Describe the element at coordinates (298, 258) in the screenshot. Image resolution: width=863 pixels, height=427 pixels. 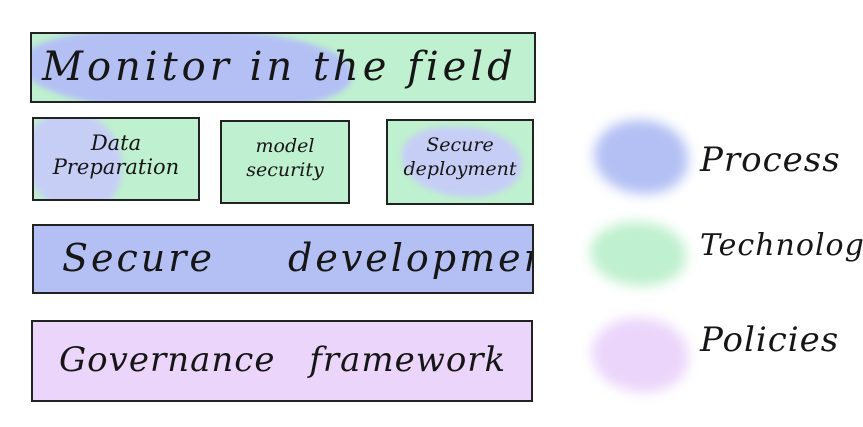
I see `secure-development-label: Secure development` at that location.